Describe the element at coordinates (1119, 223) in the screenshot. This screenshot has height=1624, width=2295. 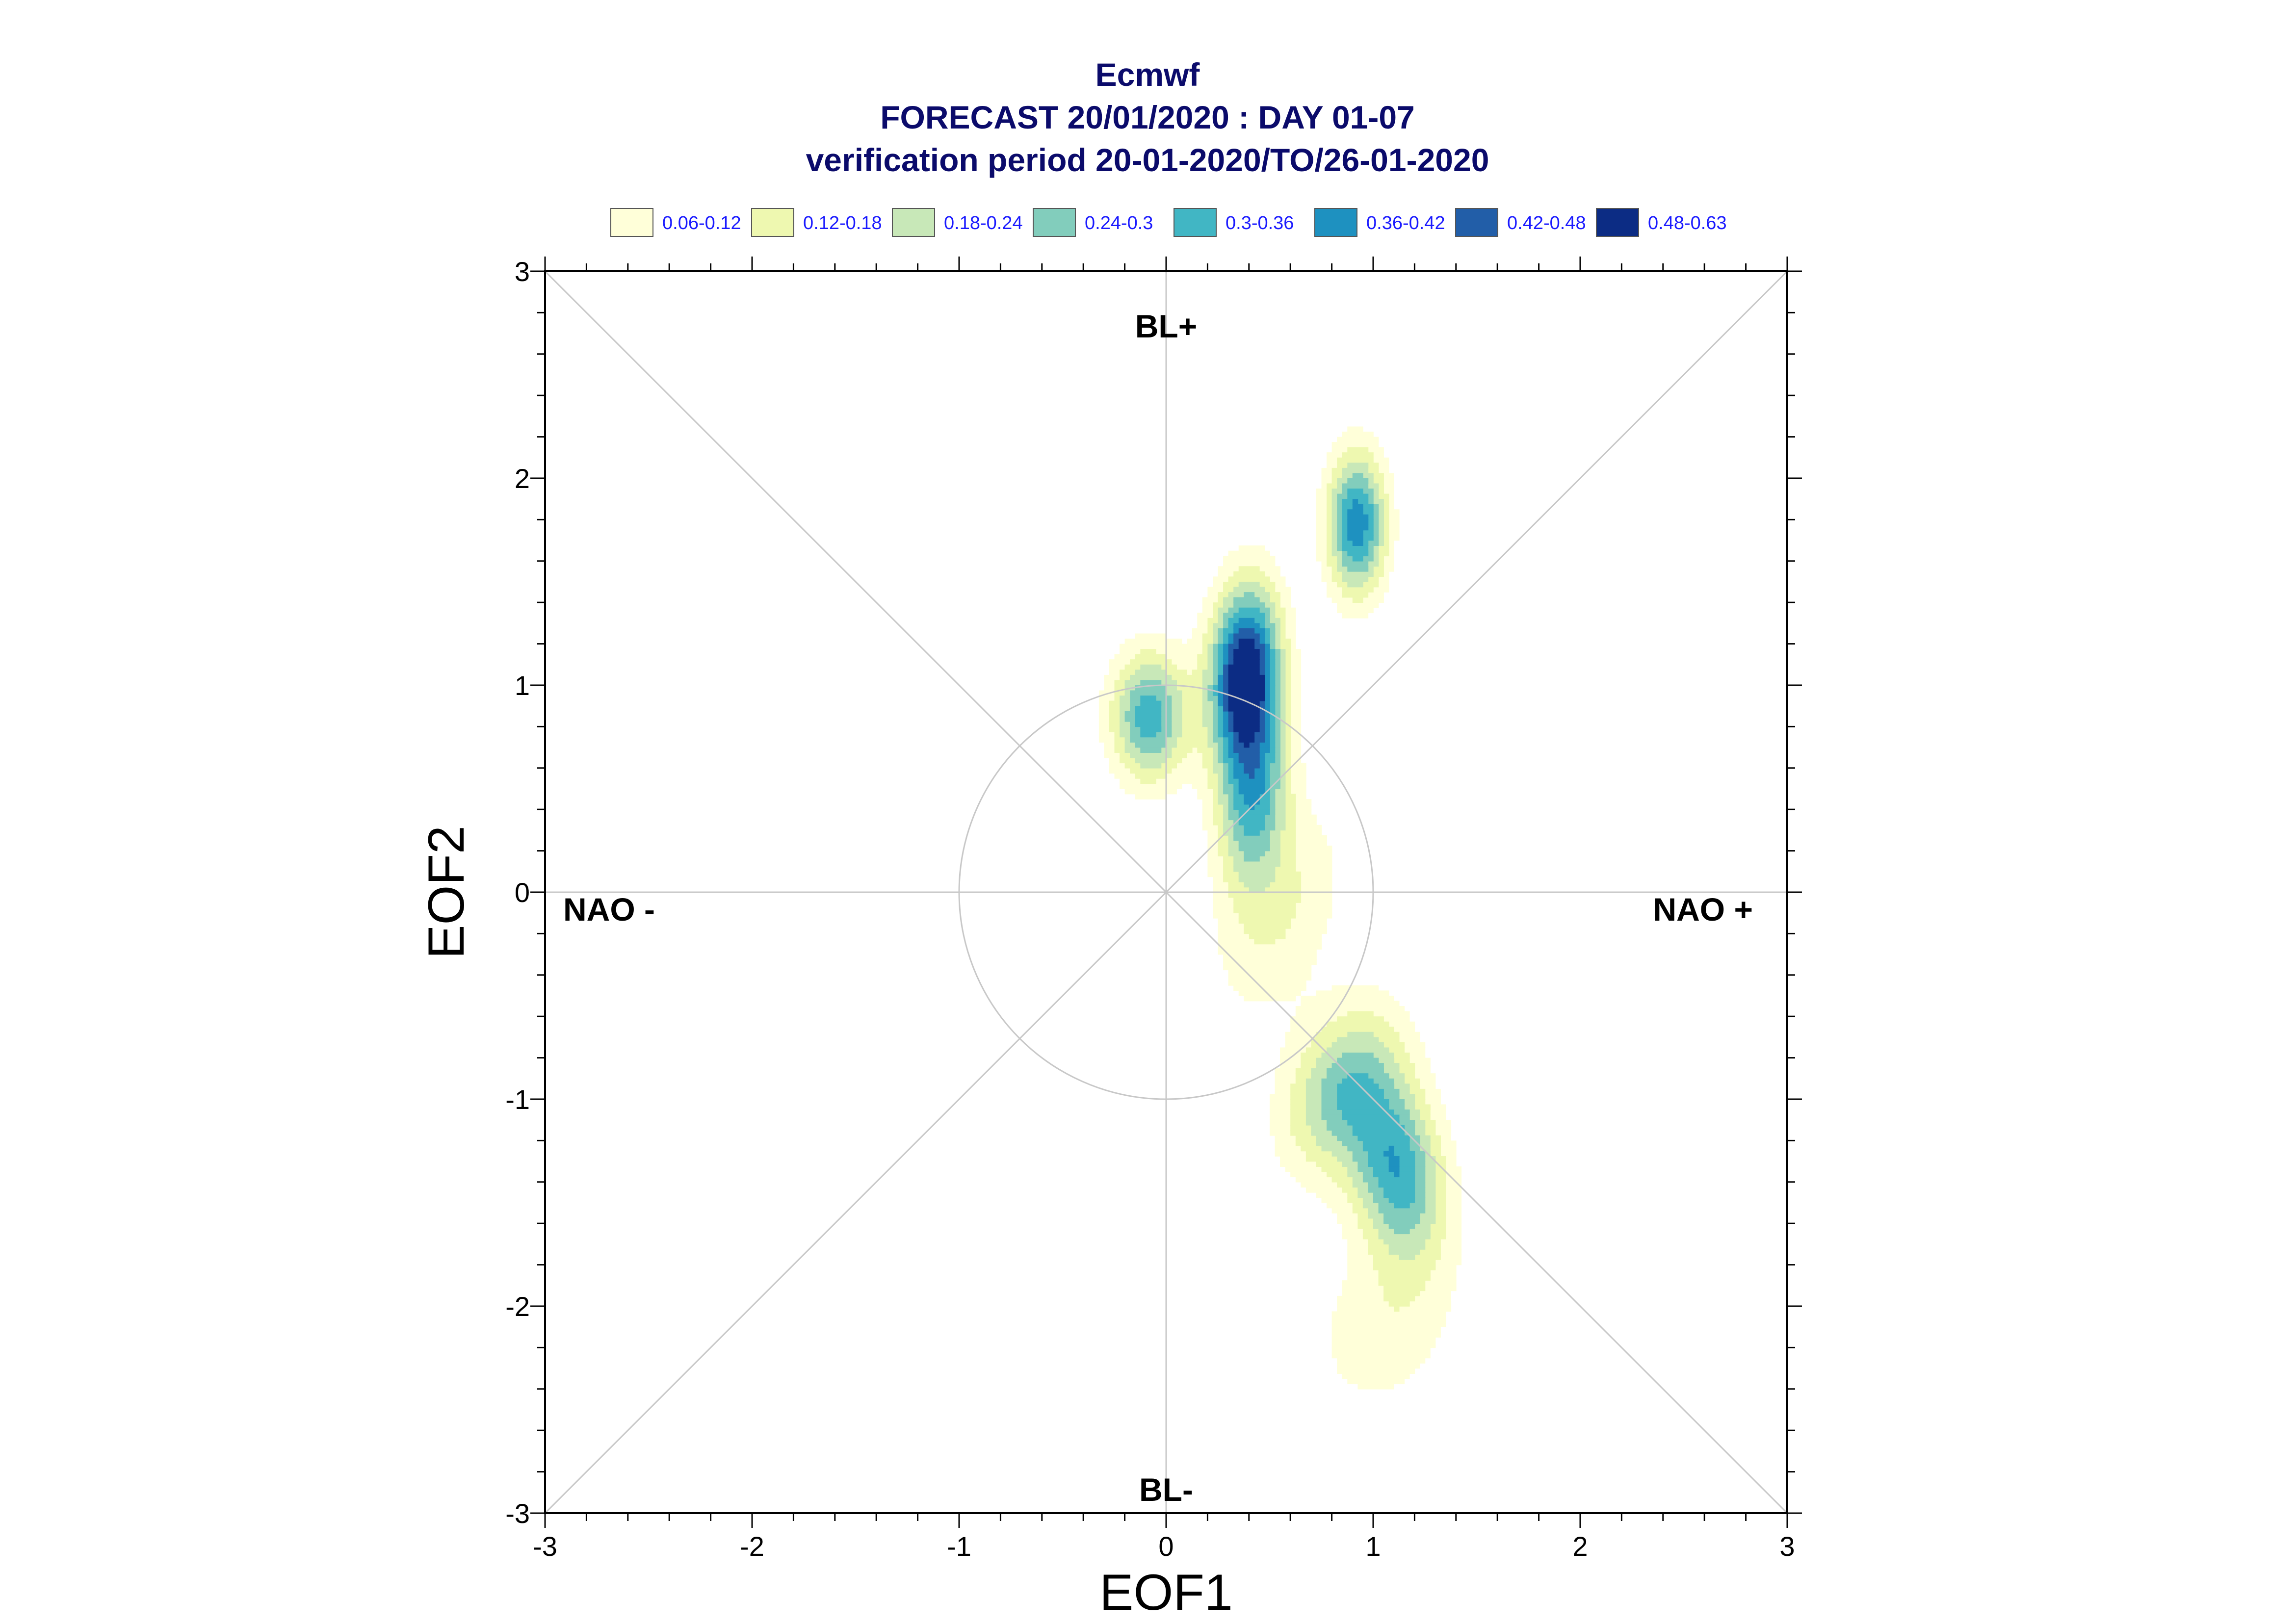
I see `legend-label: 0.24-0.3` at that location.